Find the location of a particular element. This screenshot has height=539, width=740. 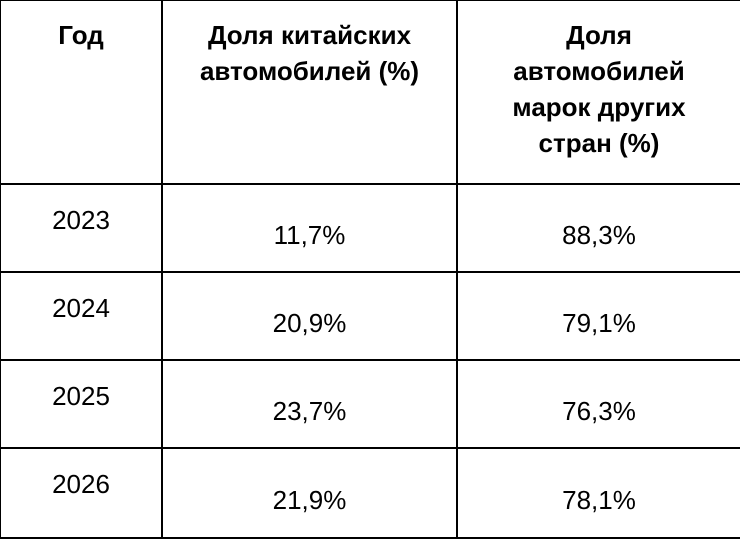

value-cell: 88,3% is located at coordinates (598, 228).